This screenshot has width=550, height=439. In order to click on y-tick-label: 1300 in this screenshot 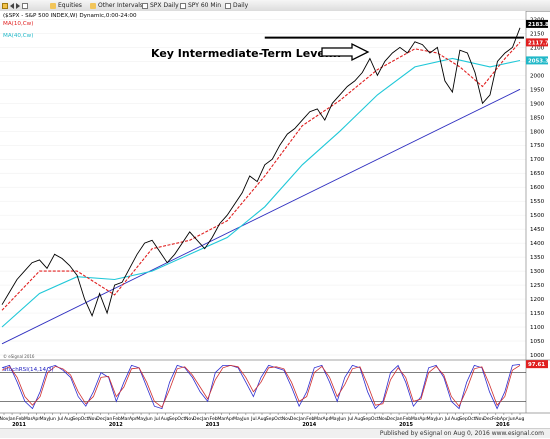, I will do `click(537, 272)`.